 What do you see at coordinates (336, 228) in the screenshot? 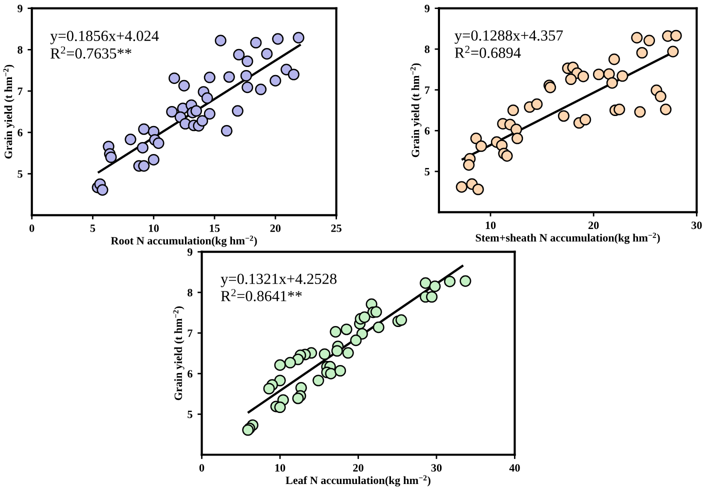
I see `x-tick-label: 25` at bounding box center [336, 228].